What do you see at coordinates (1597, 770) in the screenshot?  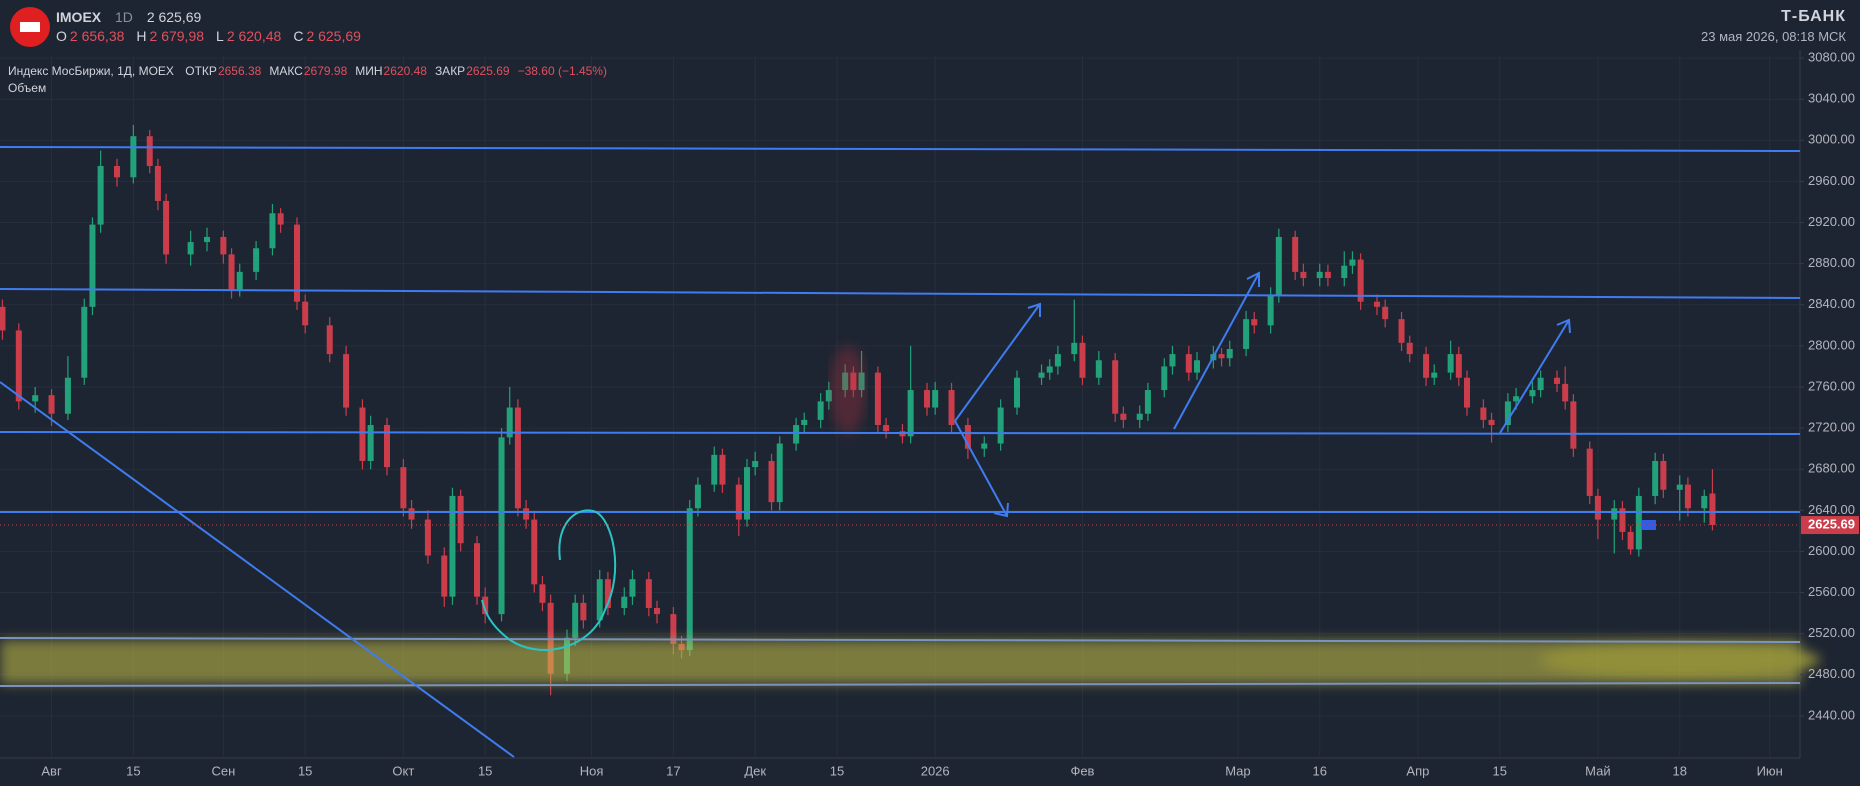 I see `x-tick-label: Май` at bounding box center [1597, 770].